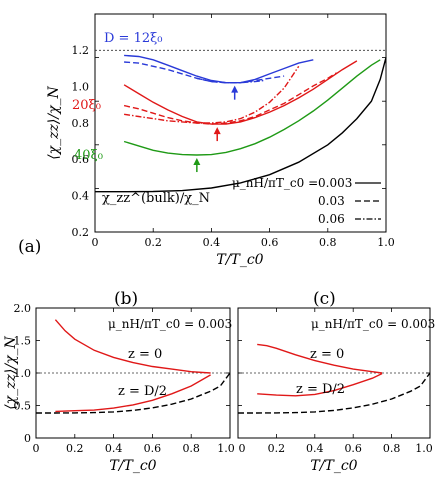 The width and height of the screenshot is (436, 477). What do you see at coordinates (392, 448) in the screenshot?
I see `panel-c-xtick: 0.8` at bounding box center [392, 448].